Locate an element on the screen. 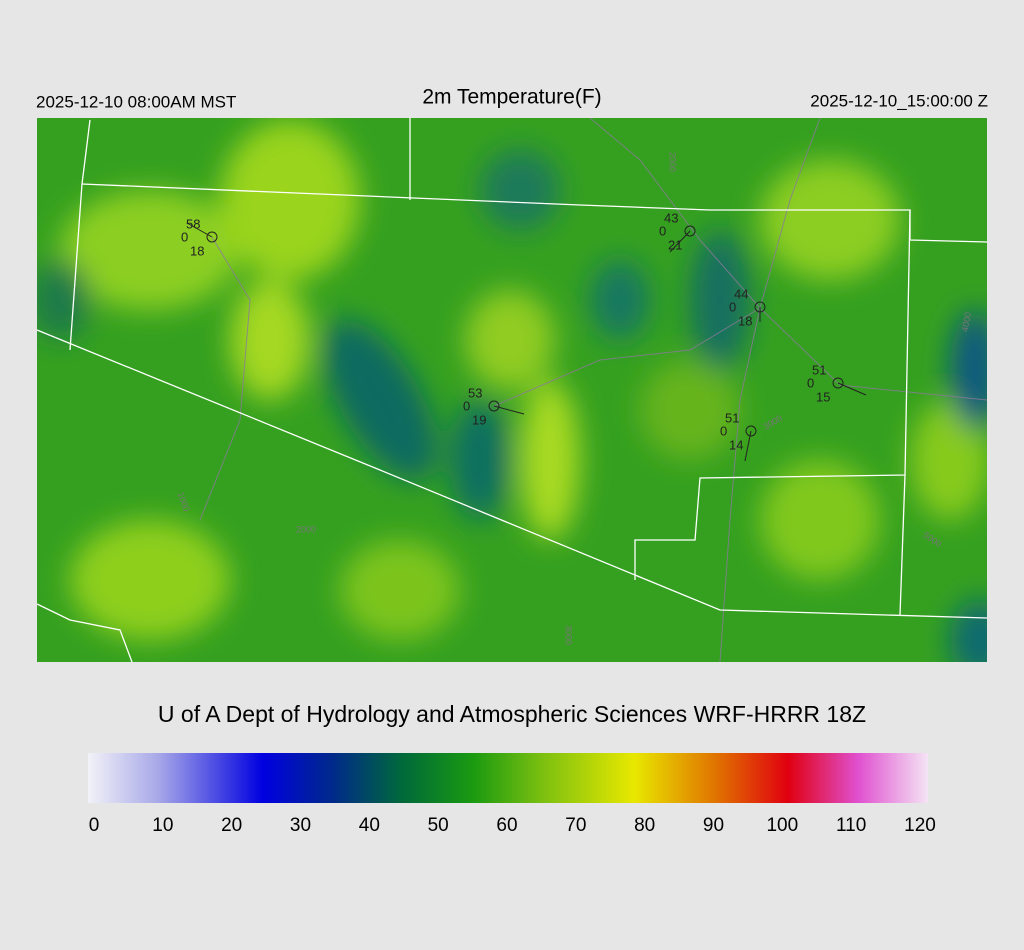 The image size is (1024, 950). colorbar-tick-label: 120 is located at coordinates (920, 825).